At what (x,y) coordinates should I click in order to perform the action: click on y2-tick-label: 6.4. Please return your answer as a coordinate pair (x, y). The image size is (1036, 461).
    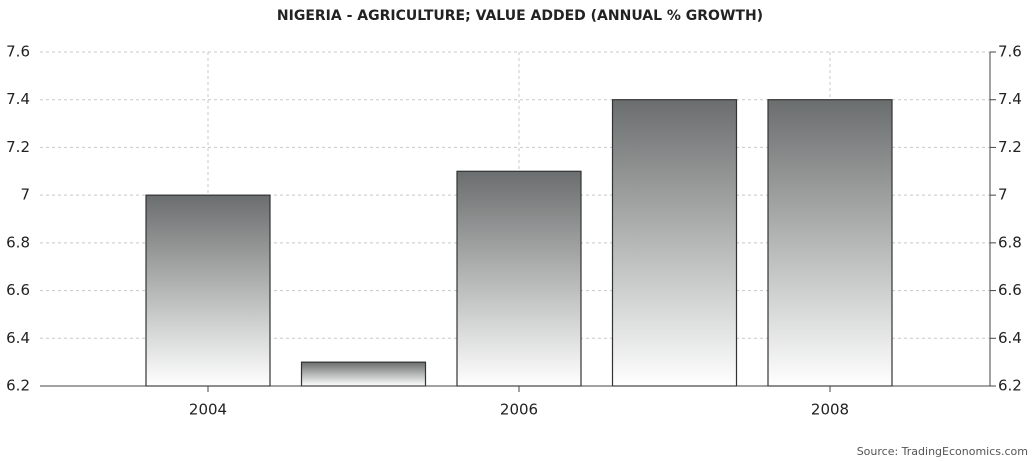
    Looking at the image, I should click on (1010, 338).